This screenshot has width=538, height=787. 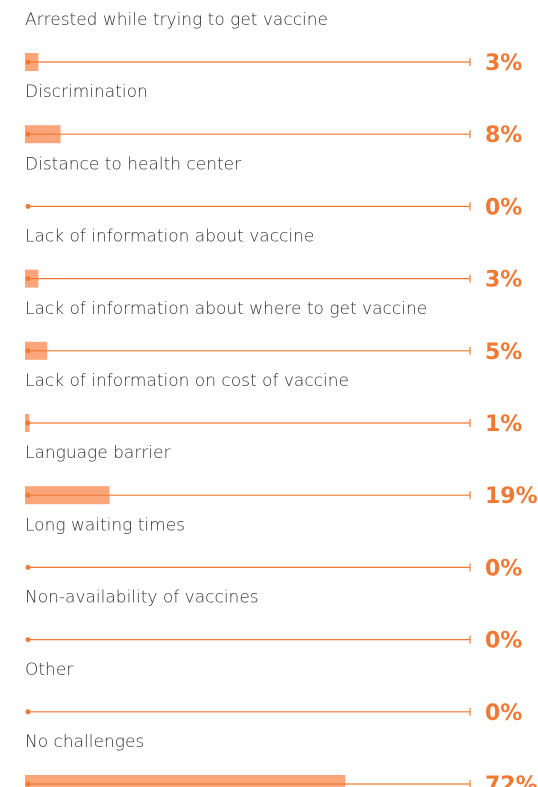 What do you see at coordinates (84, 742) in the screenshot?
I see `category-label: No challenges` at bounding box center [84, 742].